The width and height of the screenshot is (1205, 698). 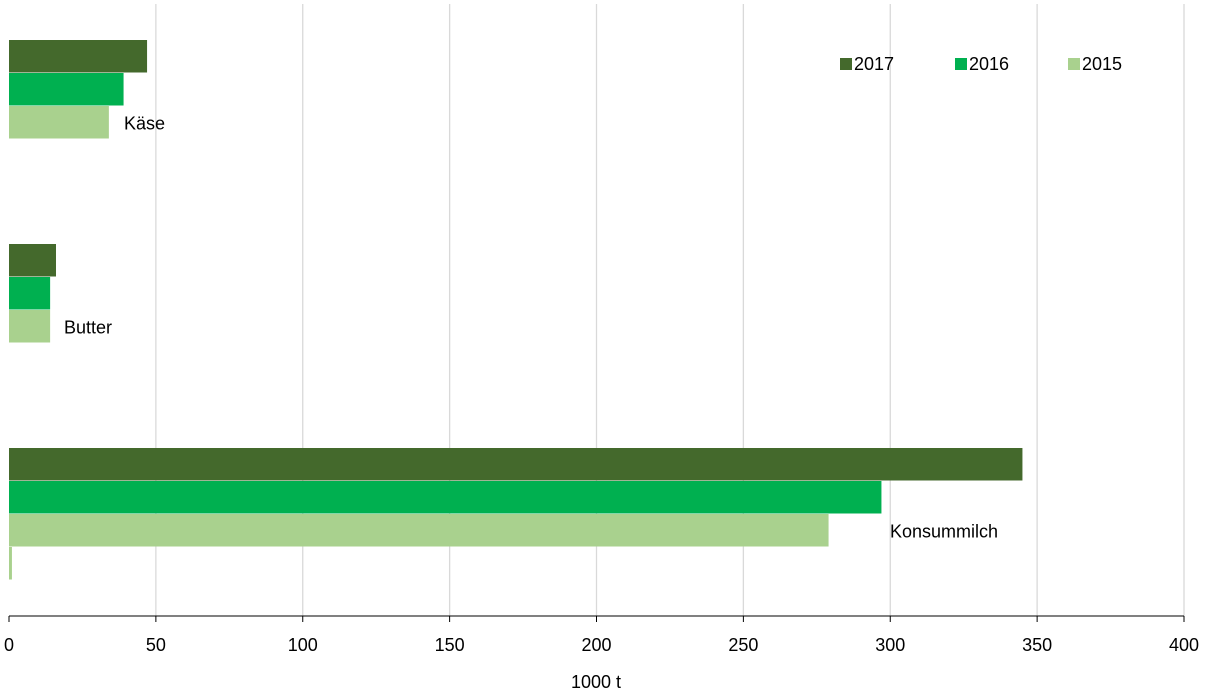 I want to click on category-label: Butter, so click(x=88, y=327).